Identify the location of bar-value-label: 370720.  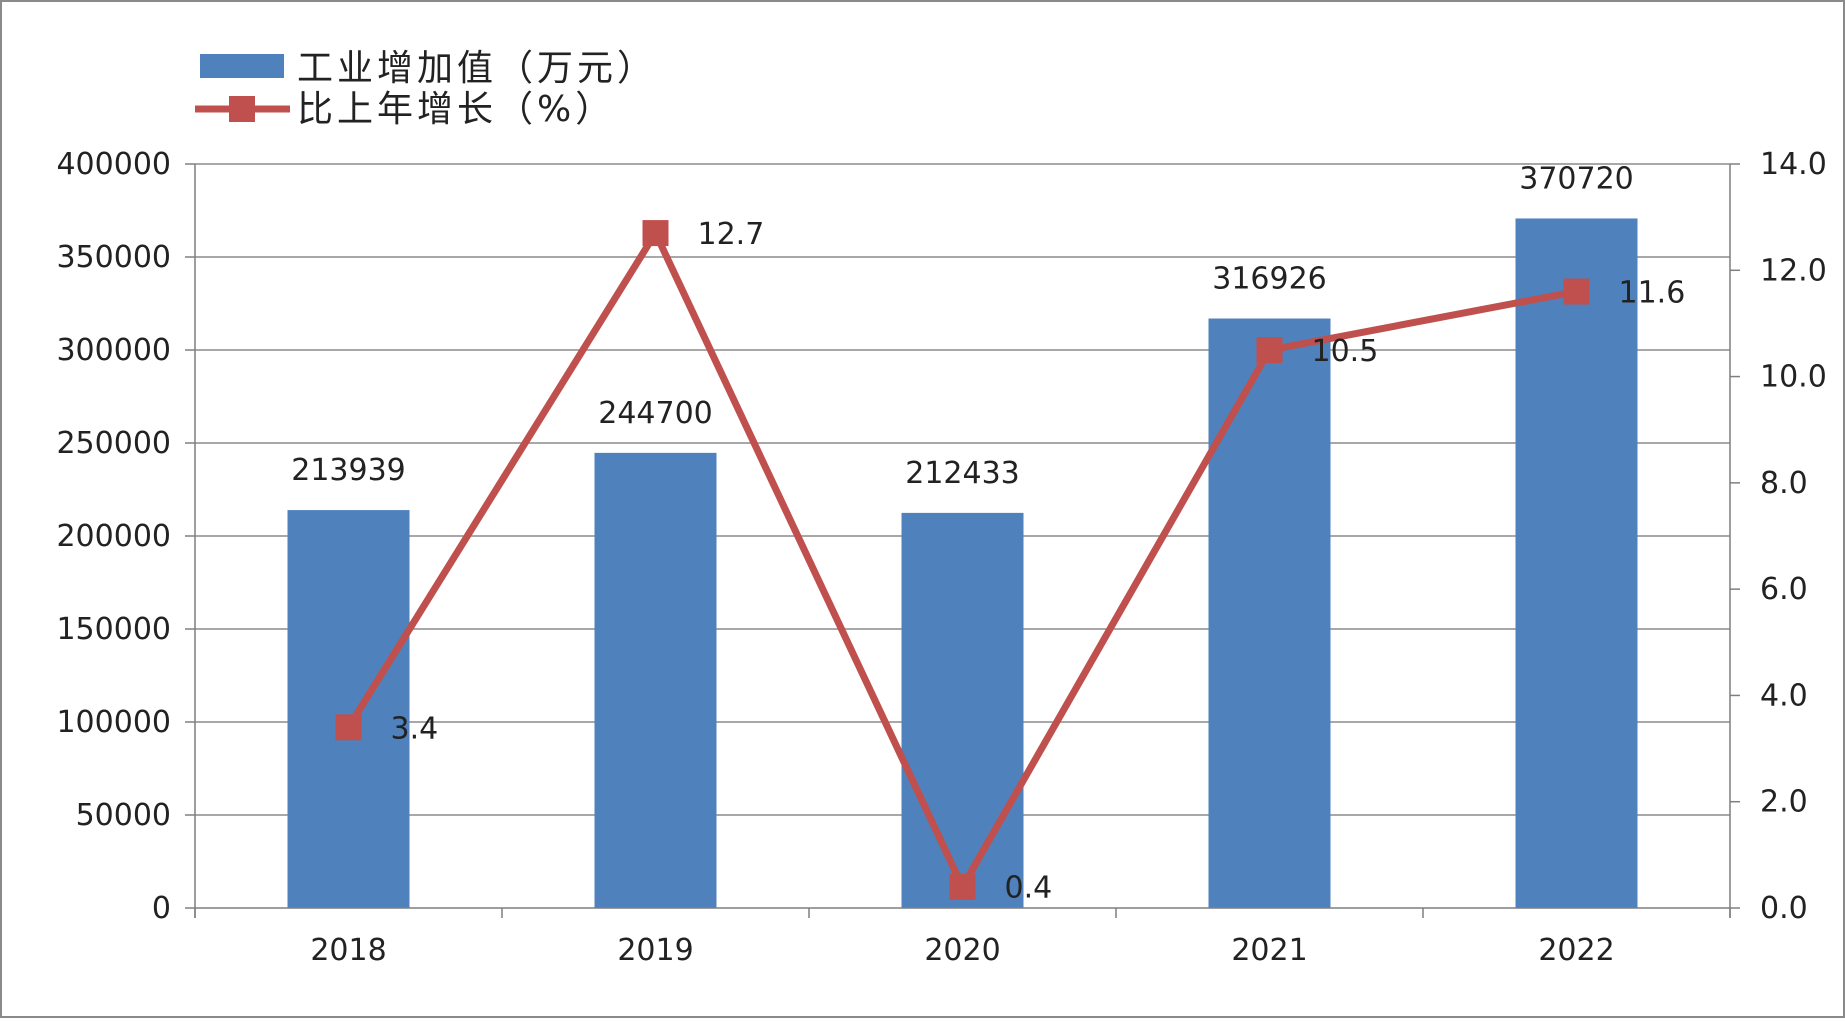
(1576, 178).